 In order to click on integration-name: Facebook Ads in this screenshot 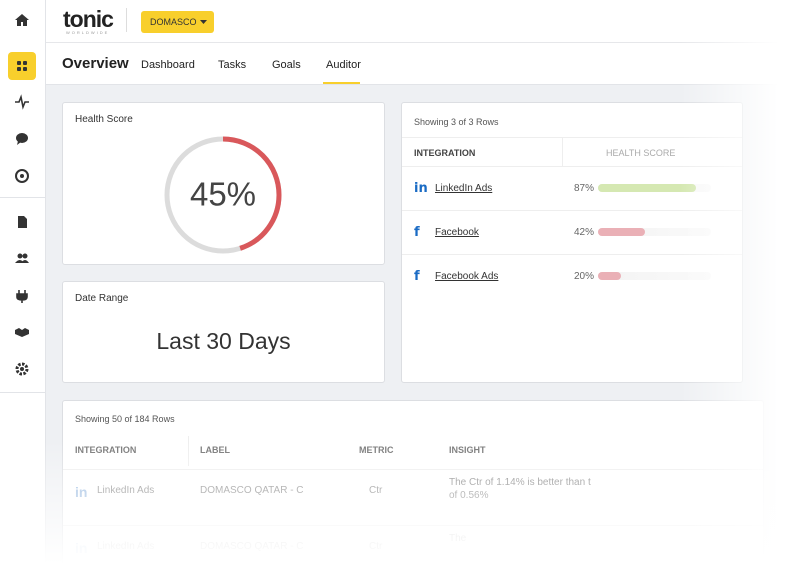, I will do `click(467, 276)`.